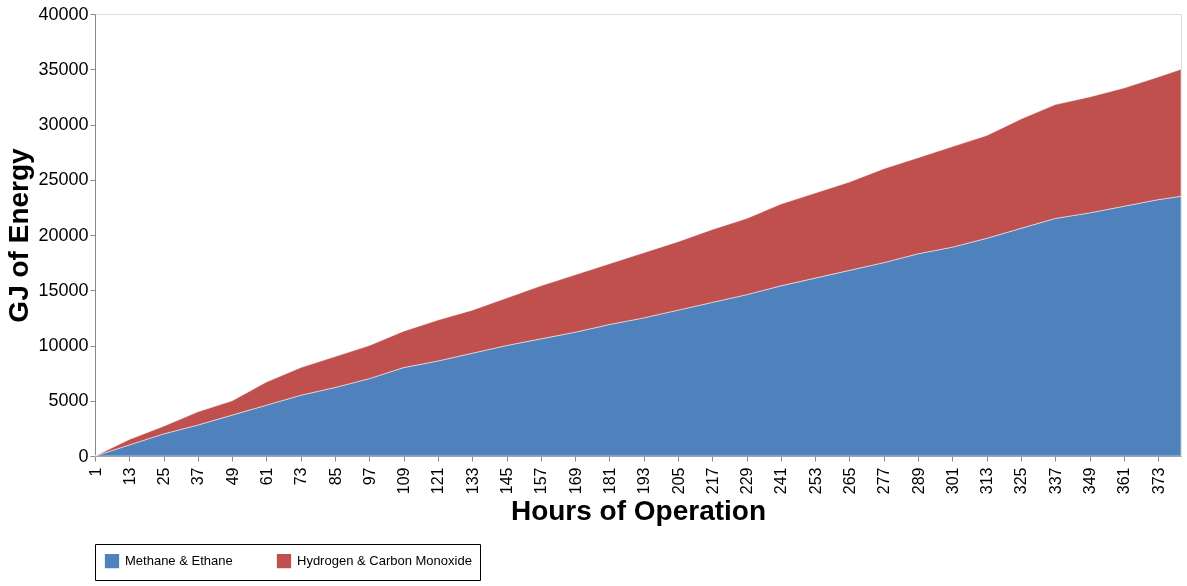 The height and width of the screenshot is (586, 1187). I want to click on x-tick-label: 13, so click(129, 476).